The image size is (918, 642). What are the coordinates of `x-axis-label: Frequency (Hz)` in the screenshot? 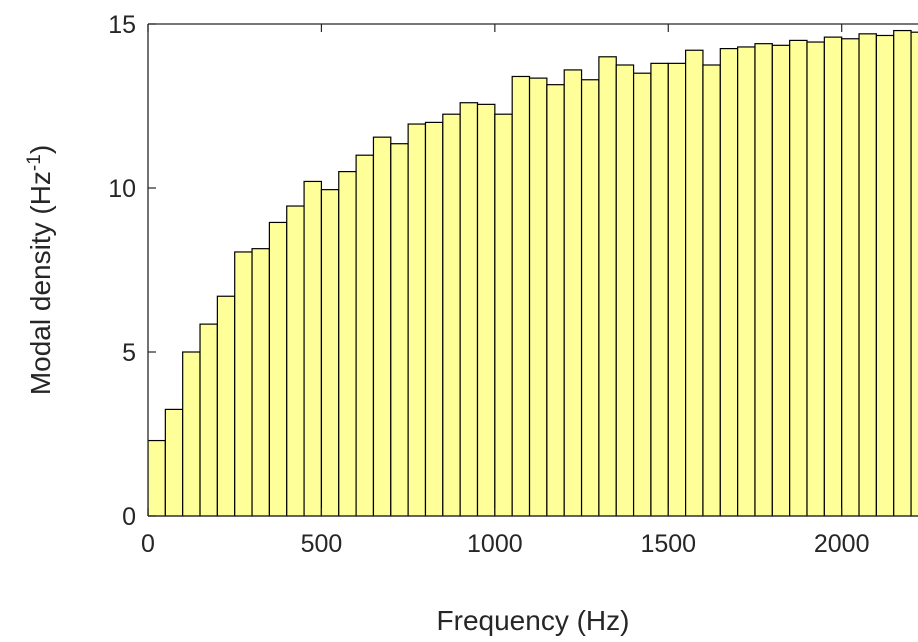 It's located at (533, 620).